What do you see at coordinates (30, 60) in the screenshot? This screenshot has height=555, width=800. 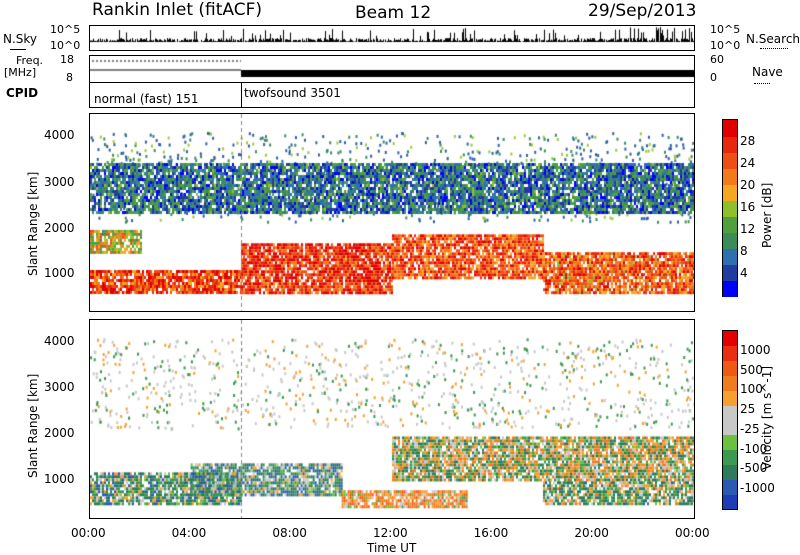 I see `freq-label: Freq.` at bounding box center [30, 60].